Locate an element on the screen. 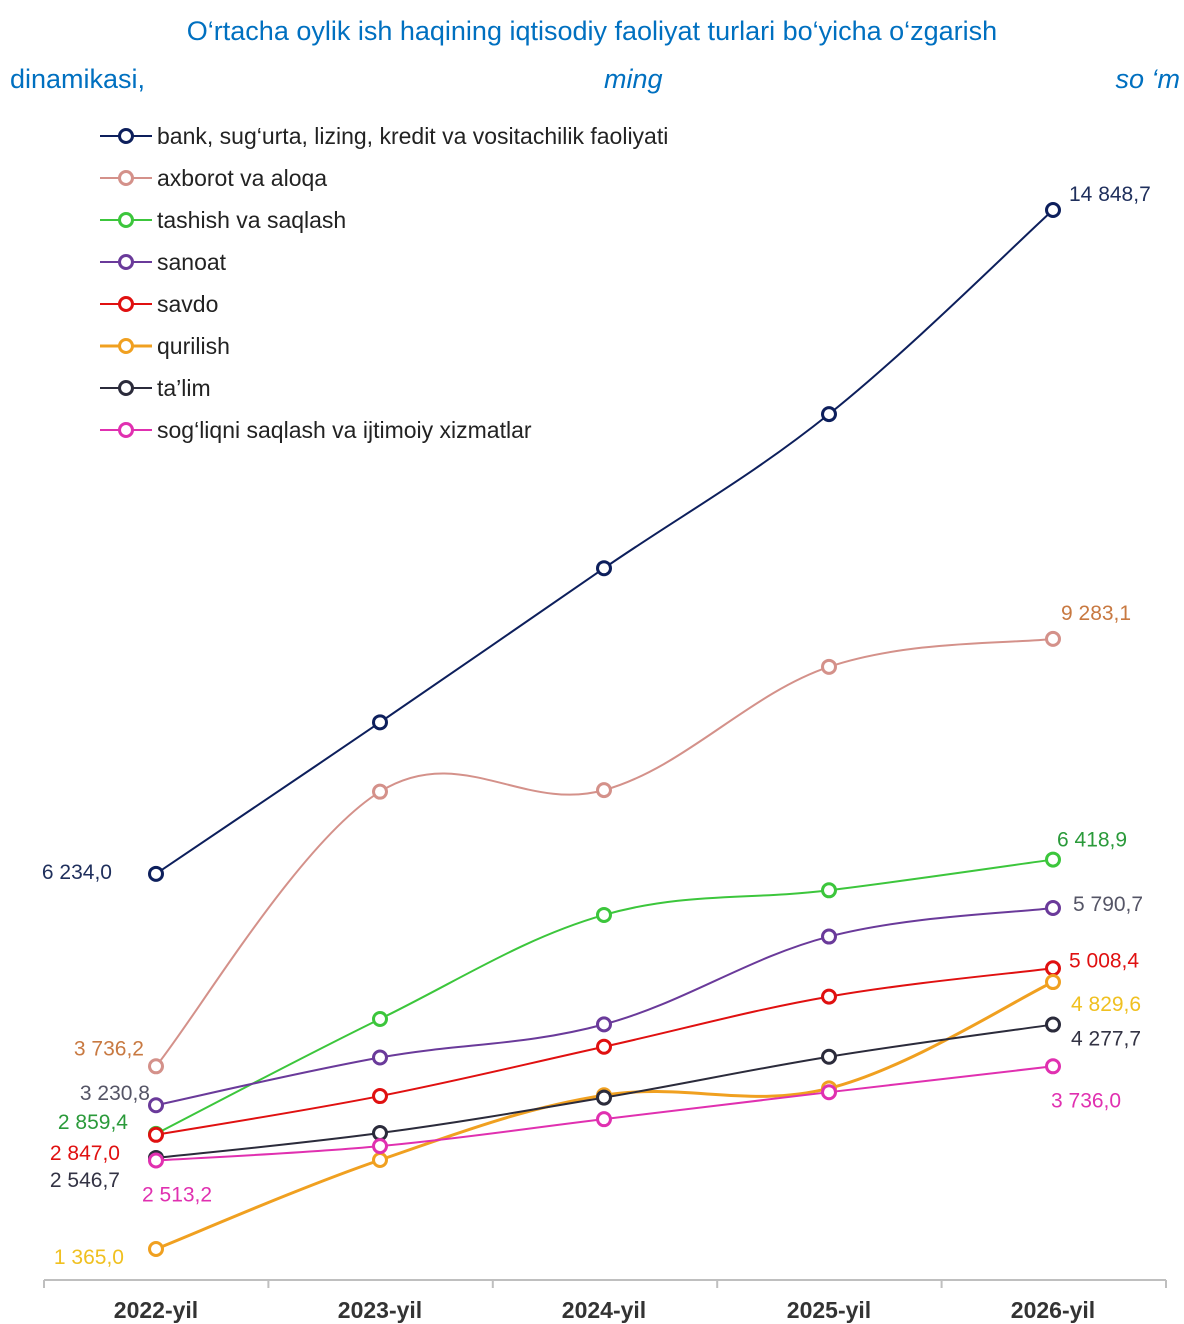 Image resolution: width=1184 pixels, height=1324 pixels. data-label: 2 859,4 is located at coordinates (93, 1122).